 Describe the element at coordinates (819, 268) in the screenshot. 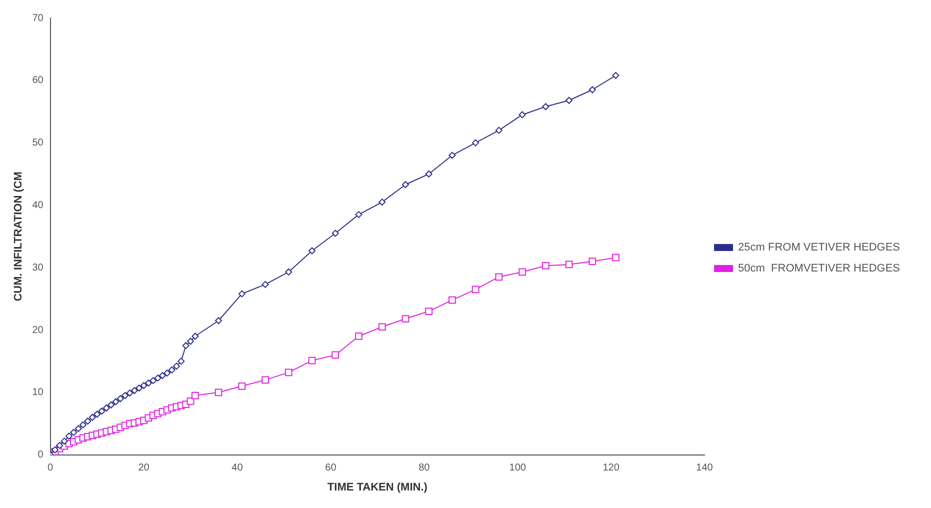

I see `legend-label: 50cm FROMVETIVER HEDGES` at that location.